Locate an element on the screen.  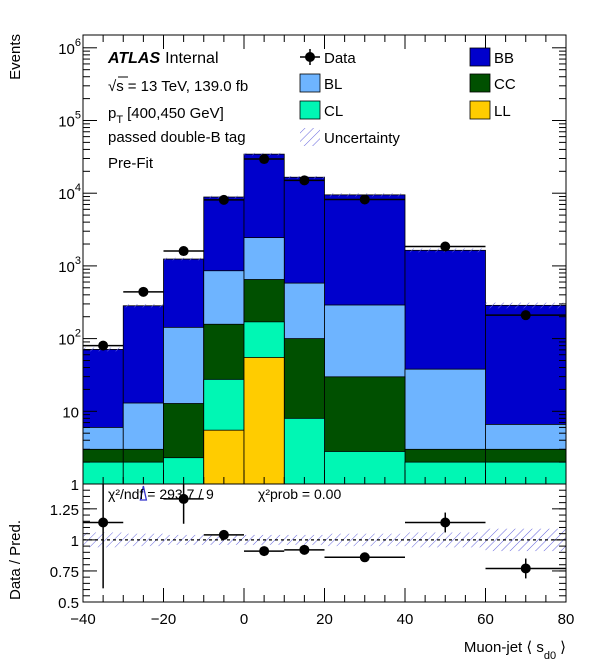
y-tick-label-3: 10³ is located at coordinates (69, 265).